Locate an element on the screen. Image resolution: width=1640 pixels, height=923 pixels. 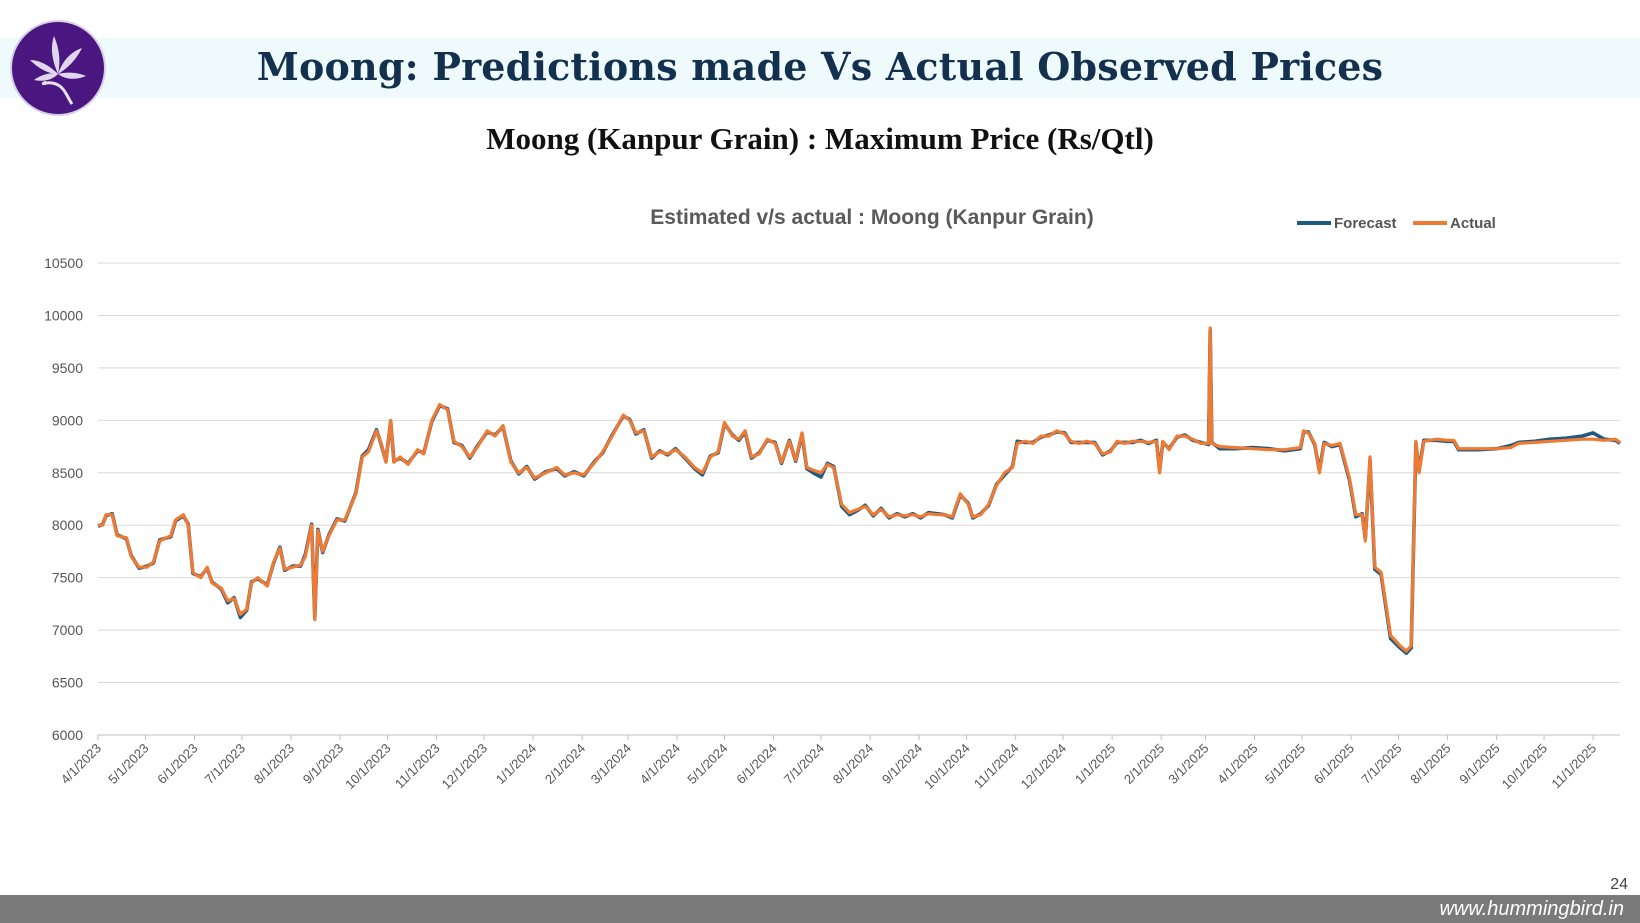
y-tick-label: 8500 is located at coordinates (67, 473).